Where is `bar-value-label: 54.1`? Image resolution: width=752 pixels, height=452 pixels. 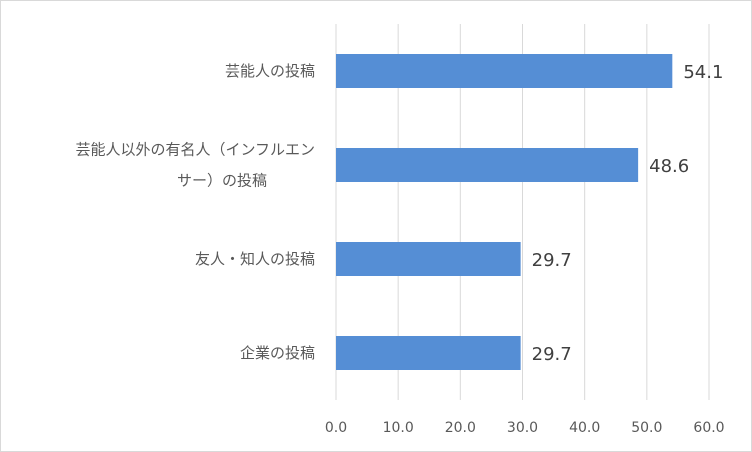 bar-value-label: 54.1 is located at coordinates (703, 72).